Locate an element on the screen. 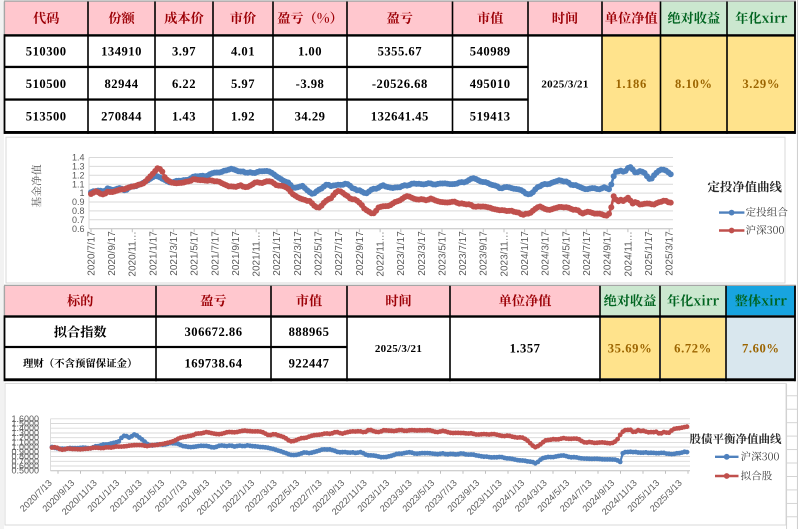 Image resolution: width=798 pixels, height=529 pixels. svg-text: 2025/1/17 is located at coordinates (649, 253).